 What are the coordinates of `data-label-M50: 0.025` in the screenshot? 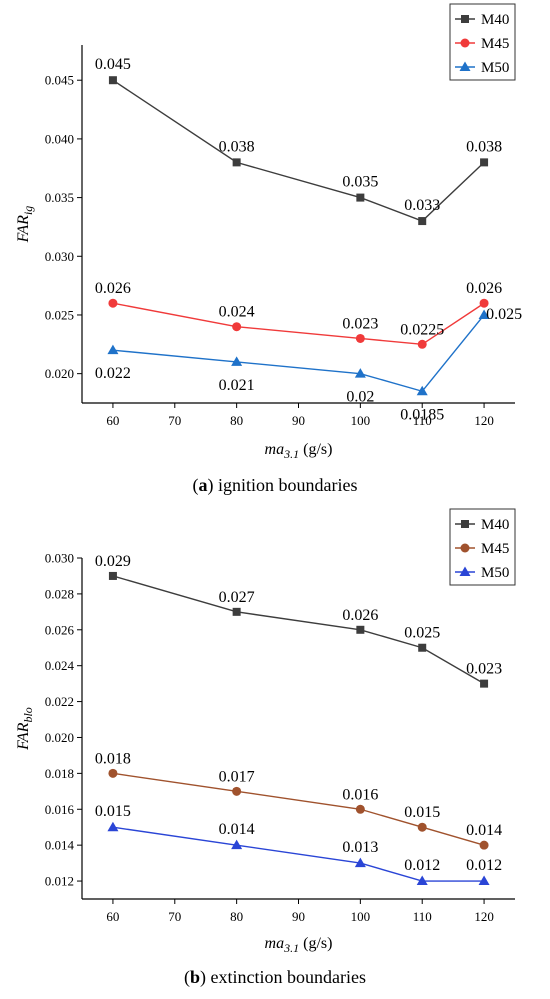 It's located at (504, 314).